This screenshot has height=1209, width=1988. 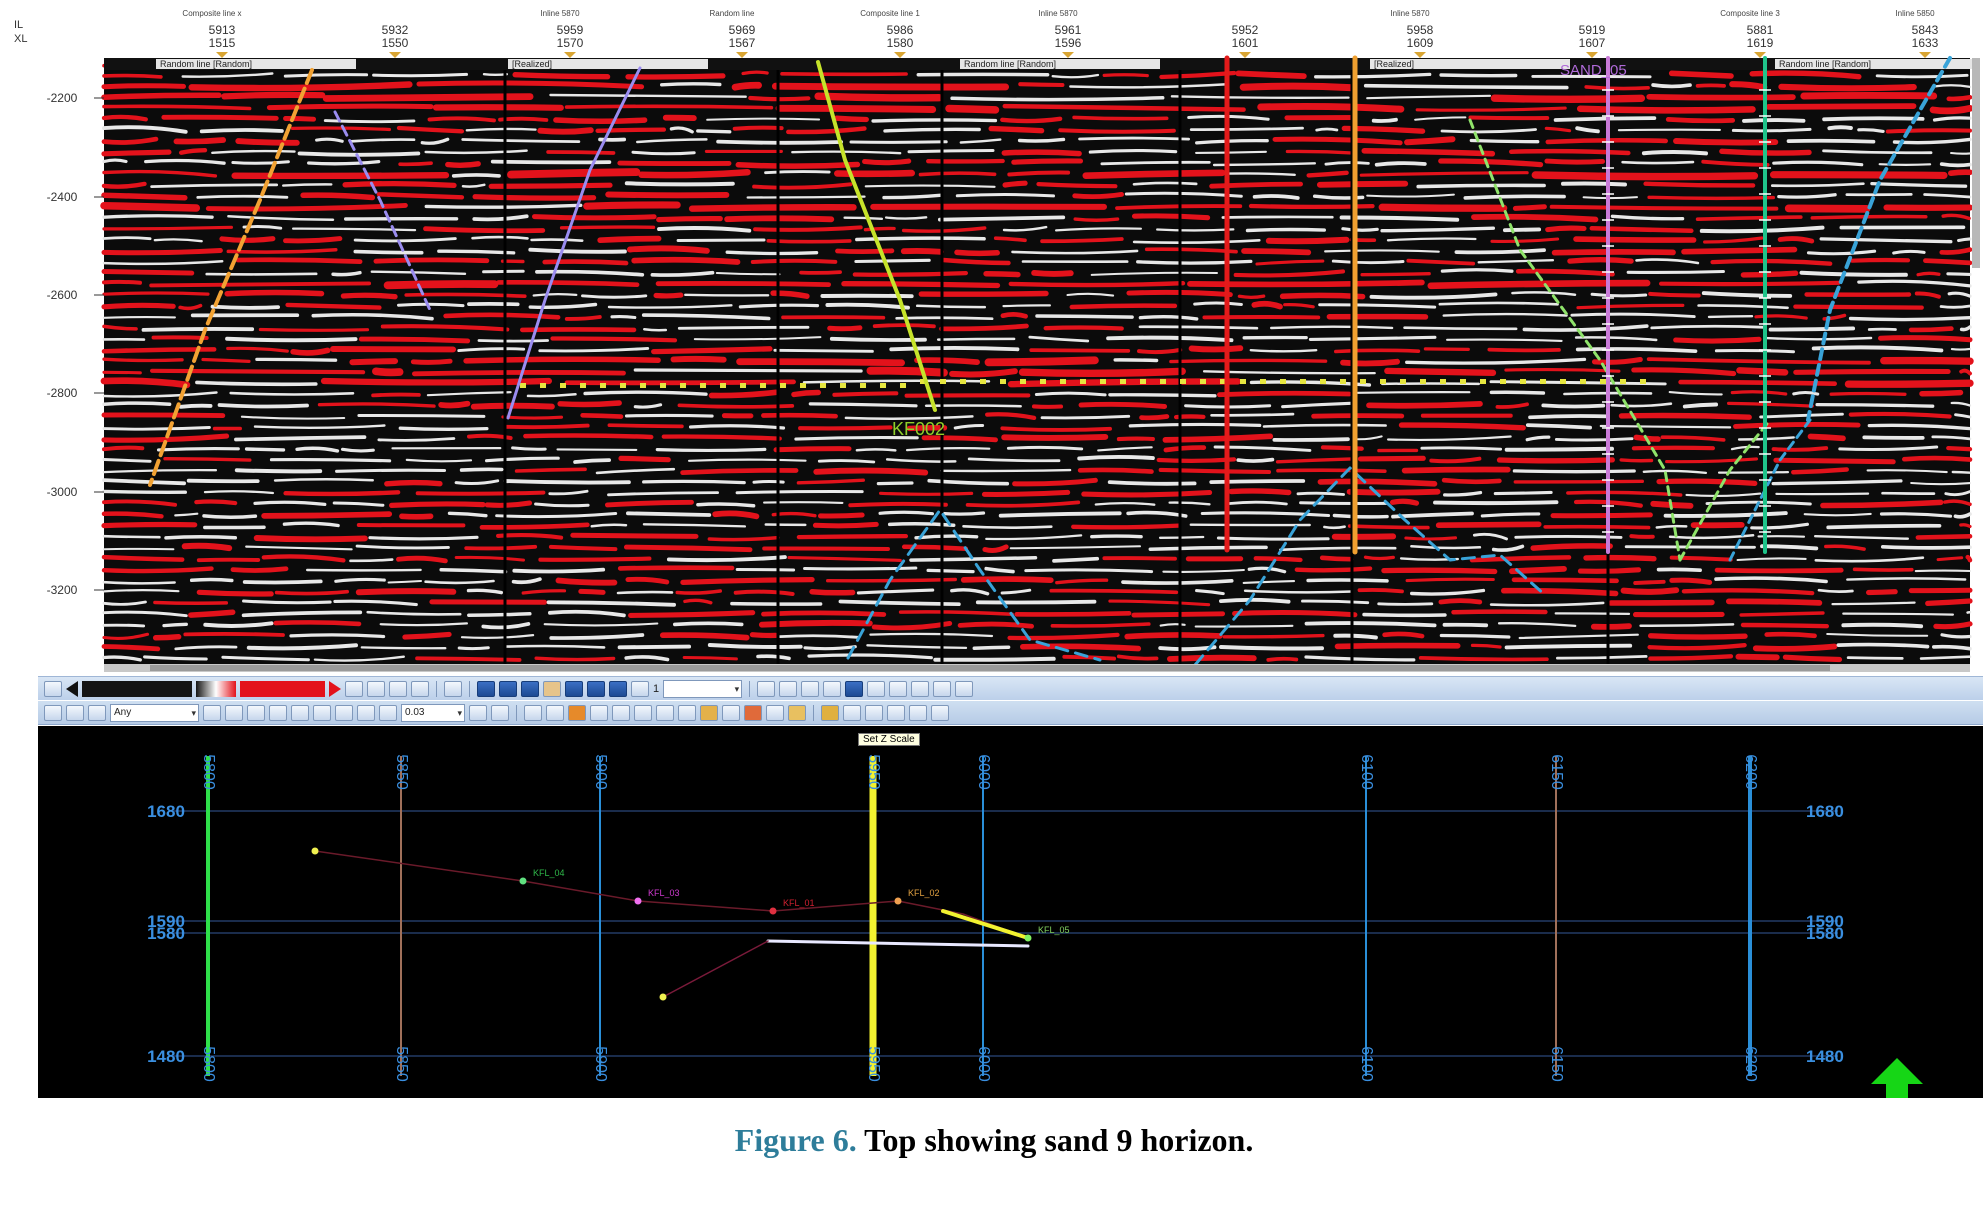 I want to click on fault-lavender, so click(x=574, y=243).